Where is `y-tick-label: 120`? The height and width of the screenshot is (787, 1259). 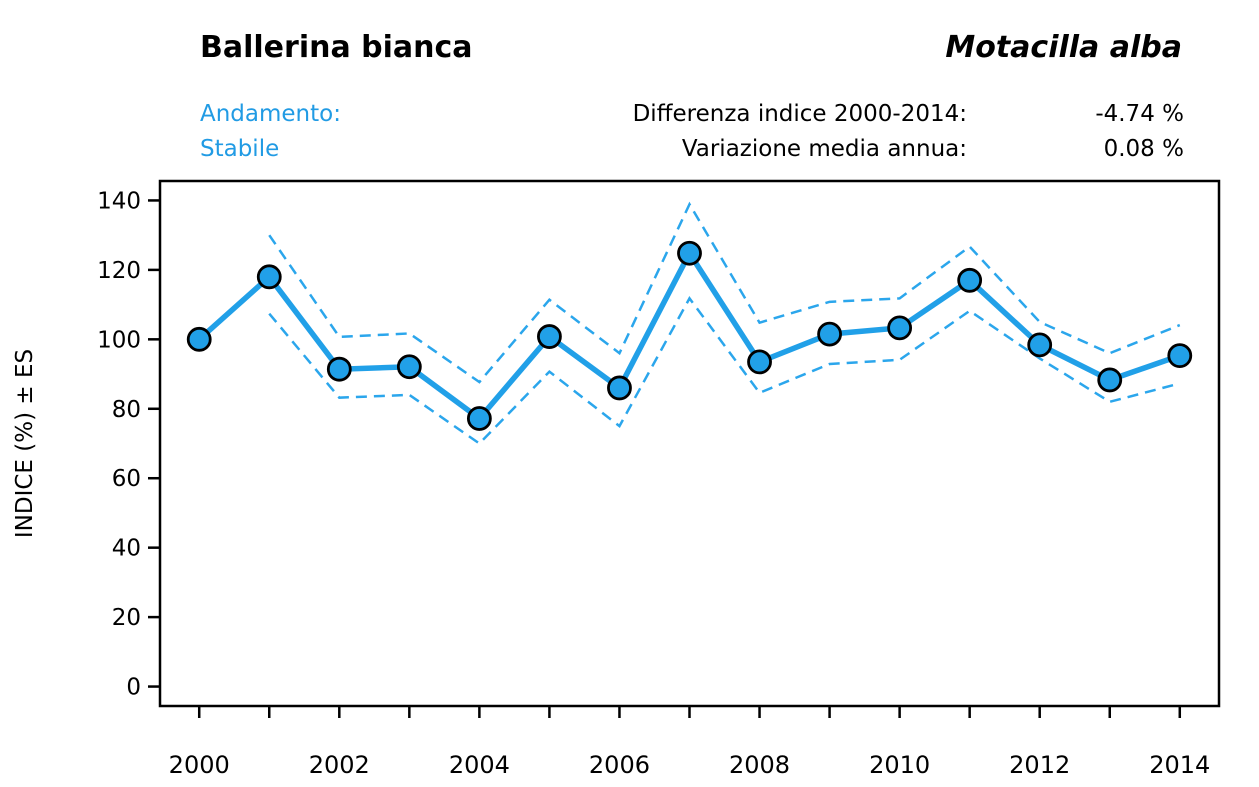
y-tick-label: 120 is located at coordinates (119, 271).